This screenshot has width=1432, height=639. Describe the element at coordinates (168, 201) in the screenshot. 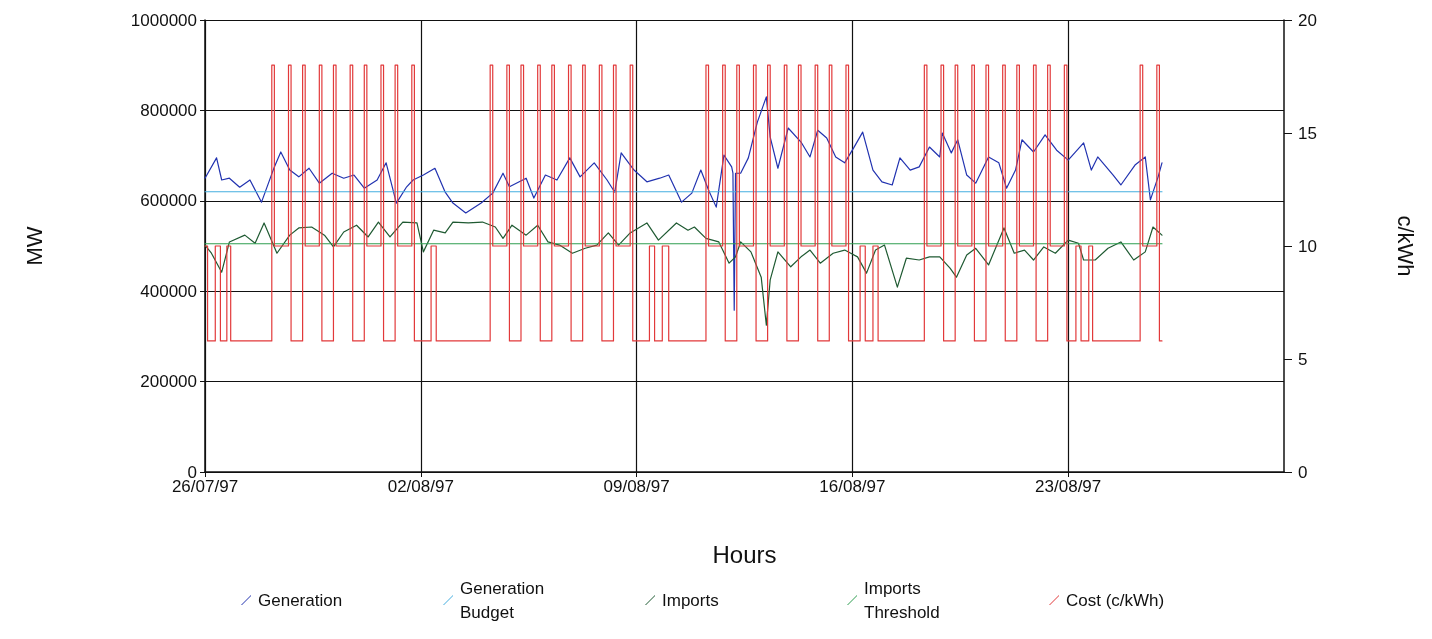

I see `y-tick-label: 600000` at that location.